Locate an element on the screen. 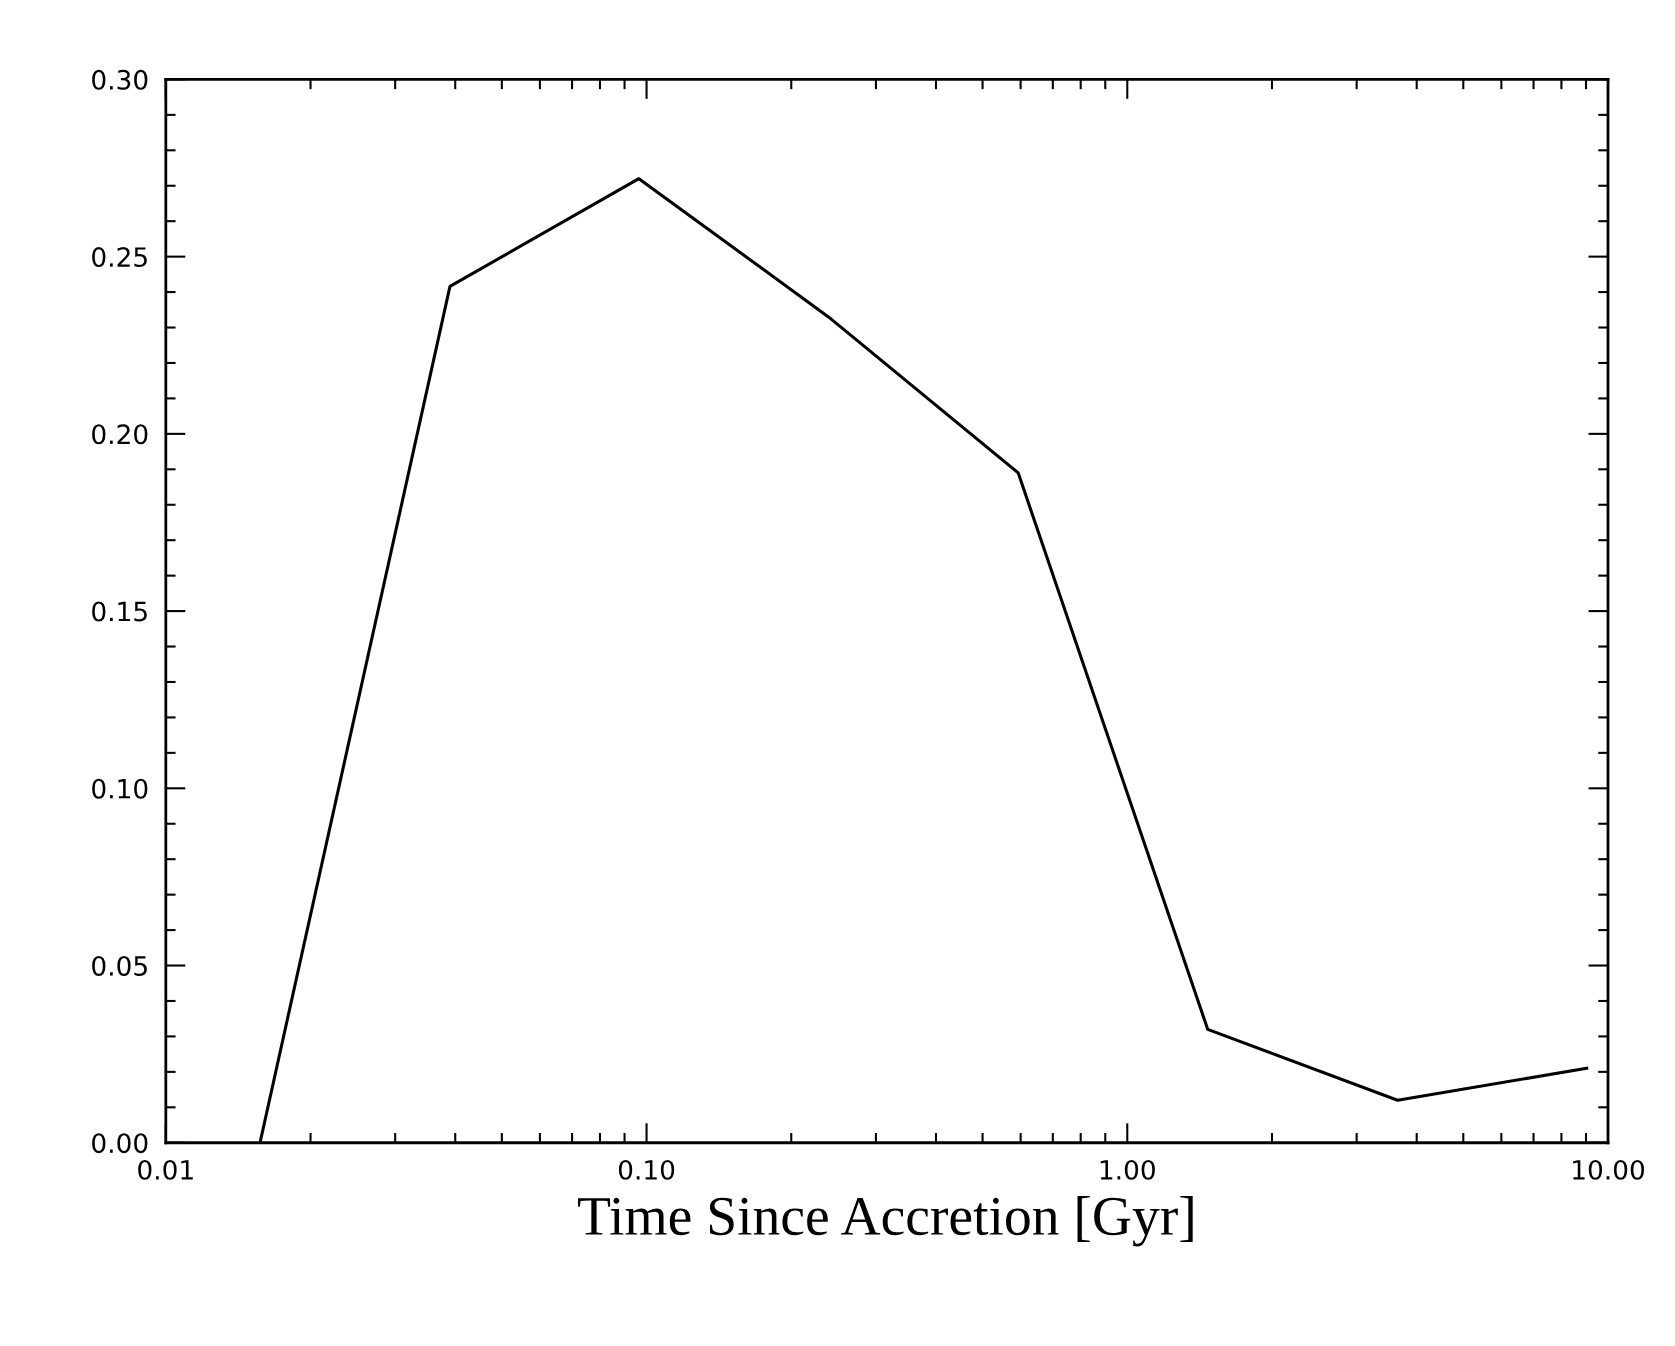 Image resolution: width=1675 pixels, height=1346 pixels. y-tick-label: 0.05 is located at coordinates (119, 965).